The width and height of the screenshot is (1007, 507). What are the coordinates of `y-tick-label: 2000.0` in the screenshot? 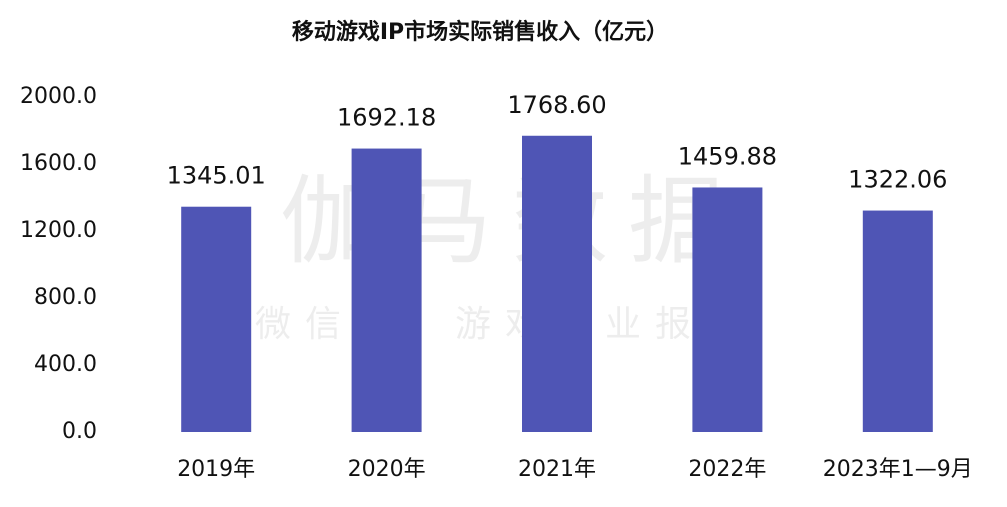 It's located at (58, 96).